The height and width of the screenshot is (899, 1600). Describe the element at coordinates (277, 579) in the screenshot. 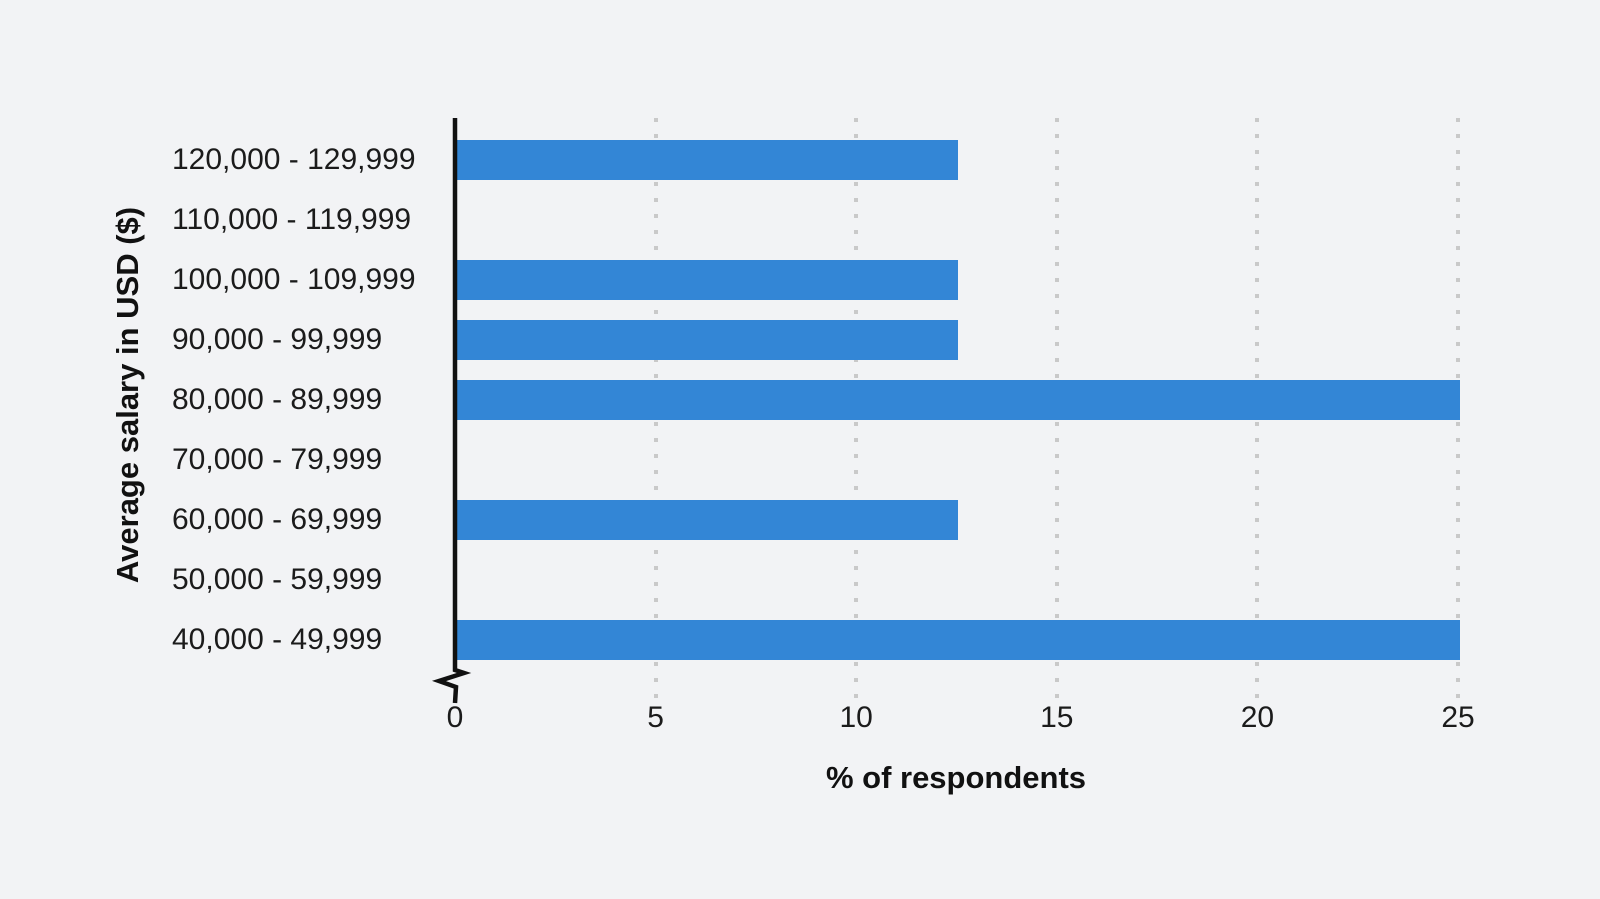

I see `category-label: 50,000 - 59,999` at that location.